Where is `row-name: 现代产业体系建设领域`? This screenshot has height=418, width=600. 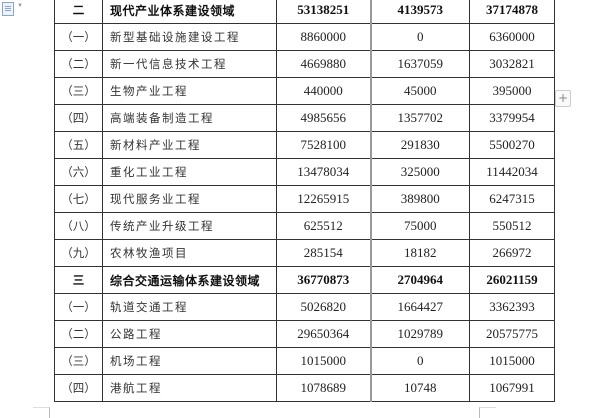 row-name: 现代产业体系建设领域 is located at coordinates (189, 12).